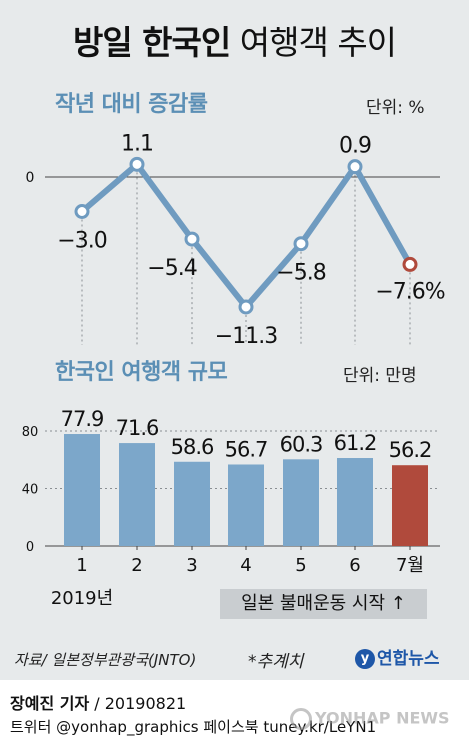 This screenshot has width=469, height=750. Describe the element at coordinates (82, 419) in the screenshot. I see `bar-label-1: 77.9` at that location.